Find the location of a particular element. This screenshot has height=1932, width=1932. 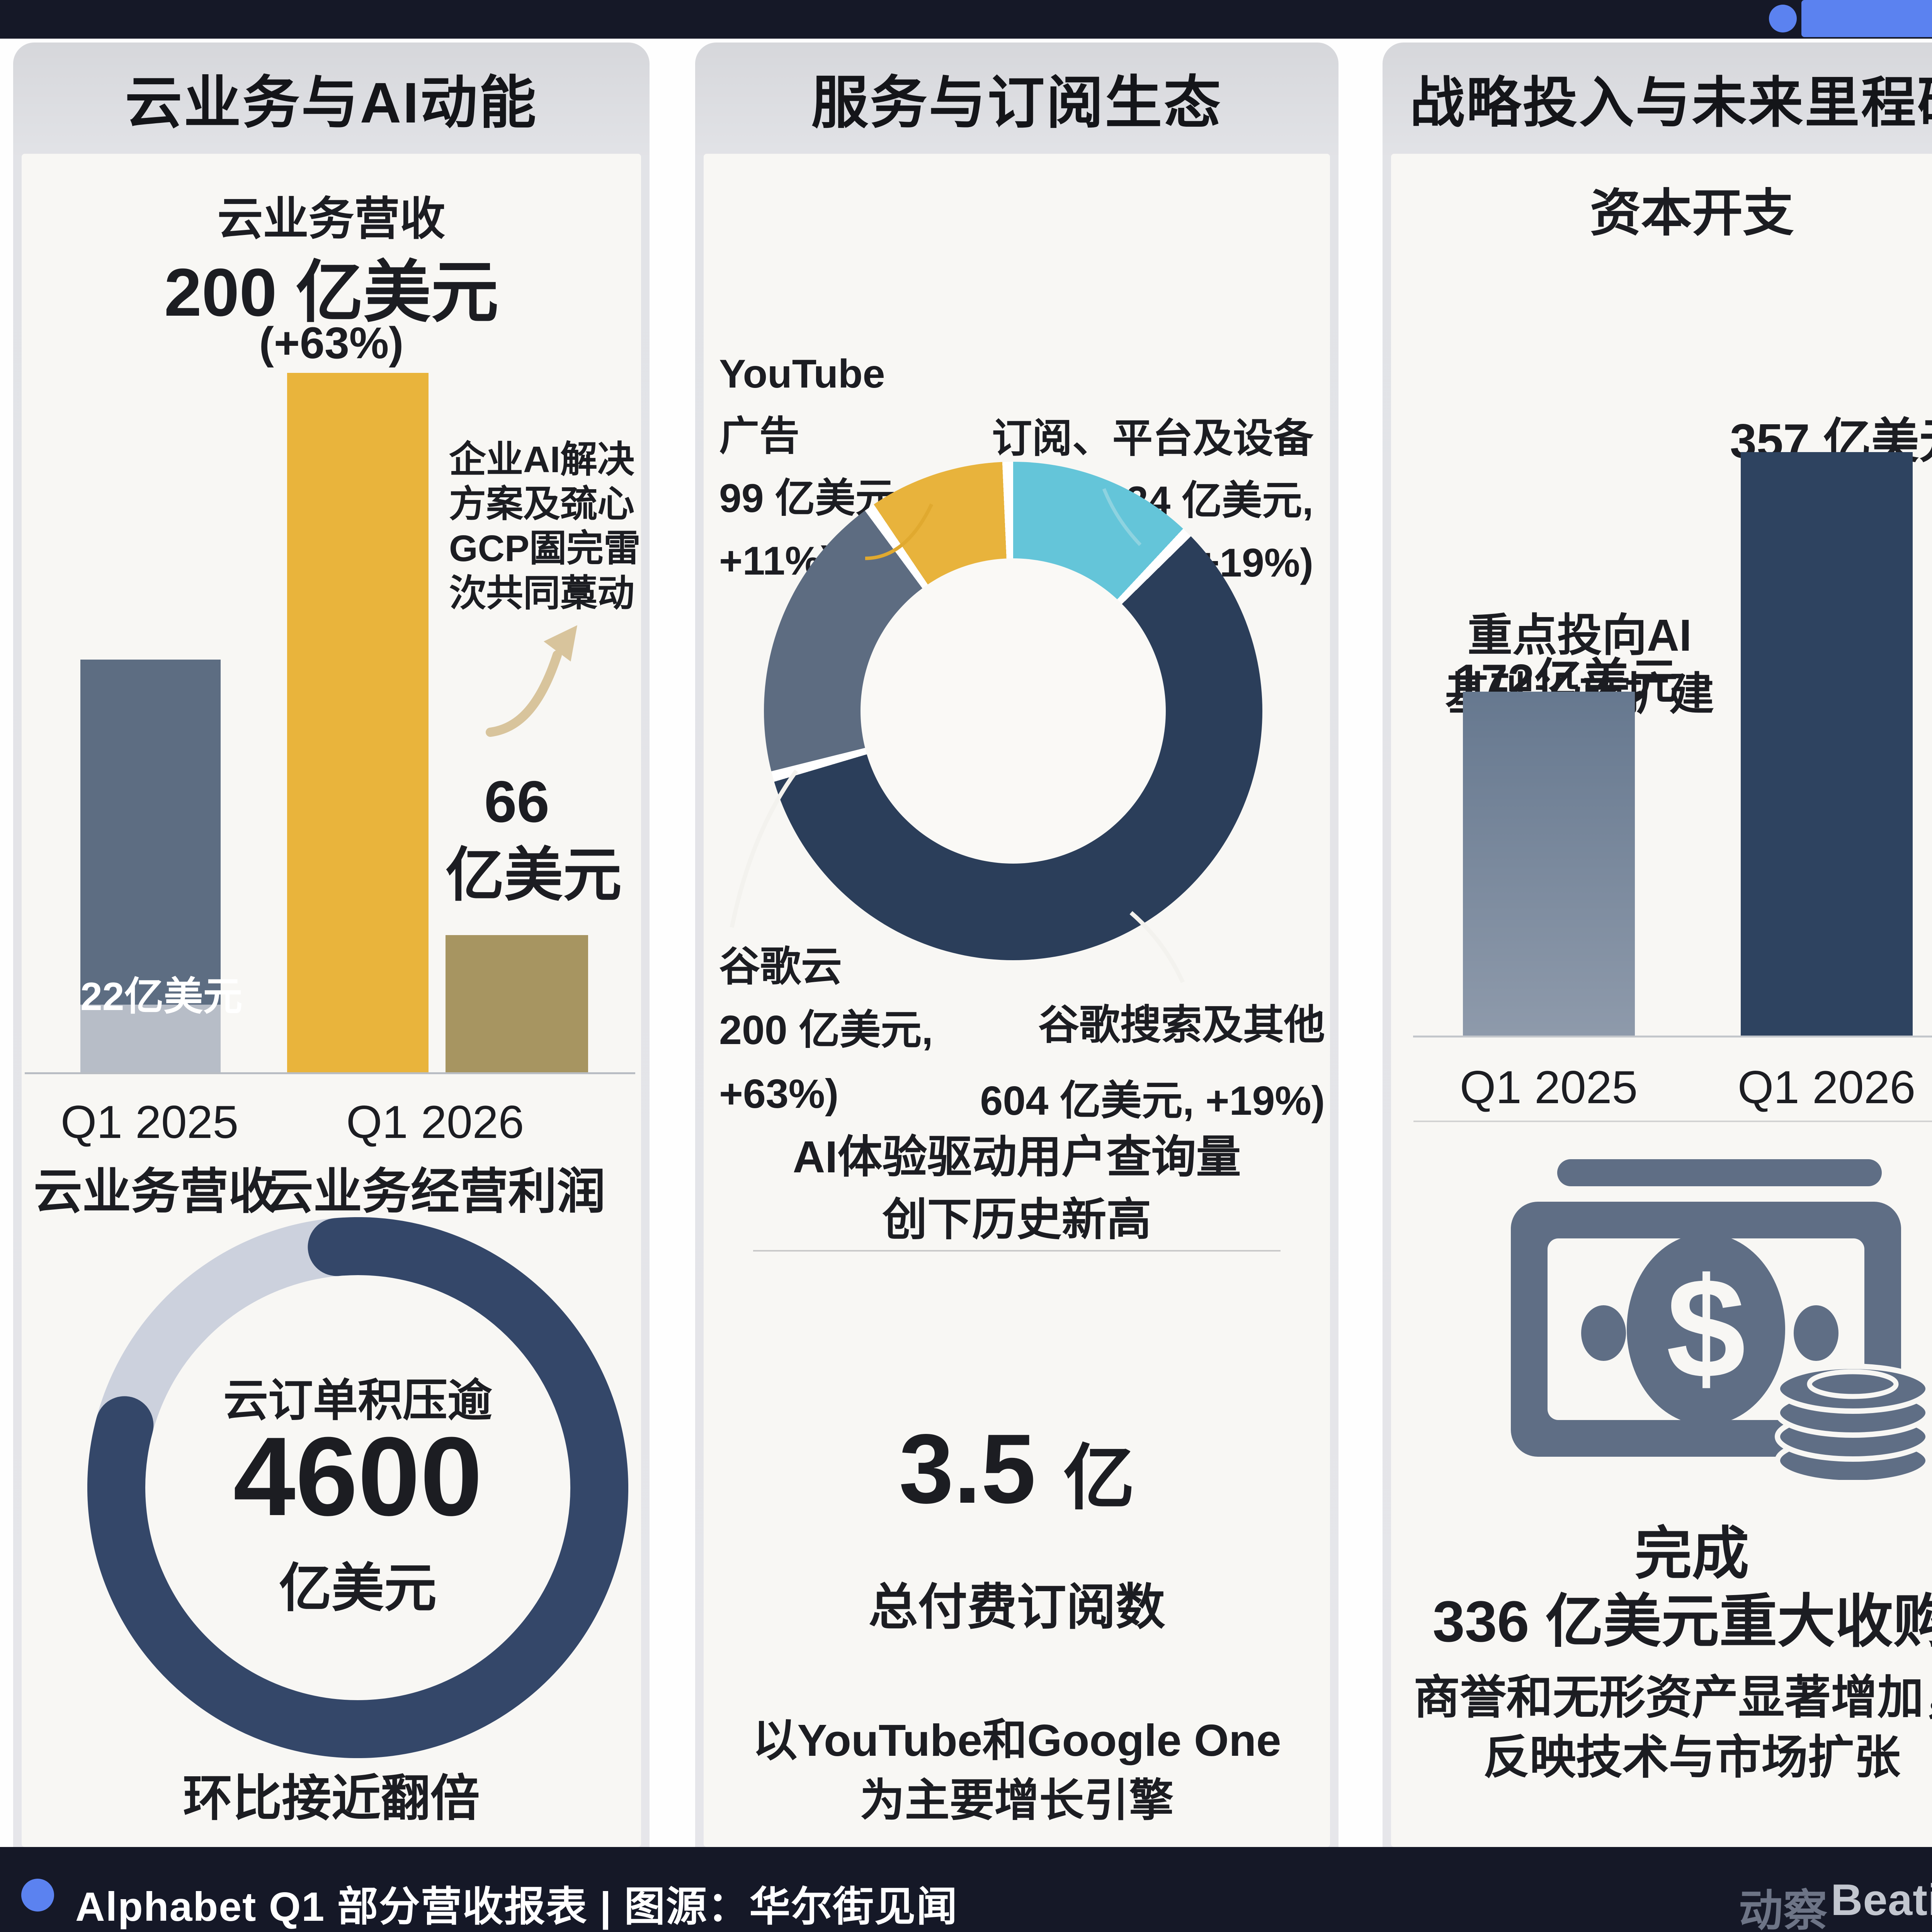

card-title-services: 服务与订阅生态 is located at coordinates (1017, 103).